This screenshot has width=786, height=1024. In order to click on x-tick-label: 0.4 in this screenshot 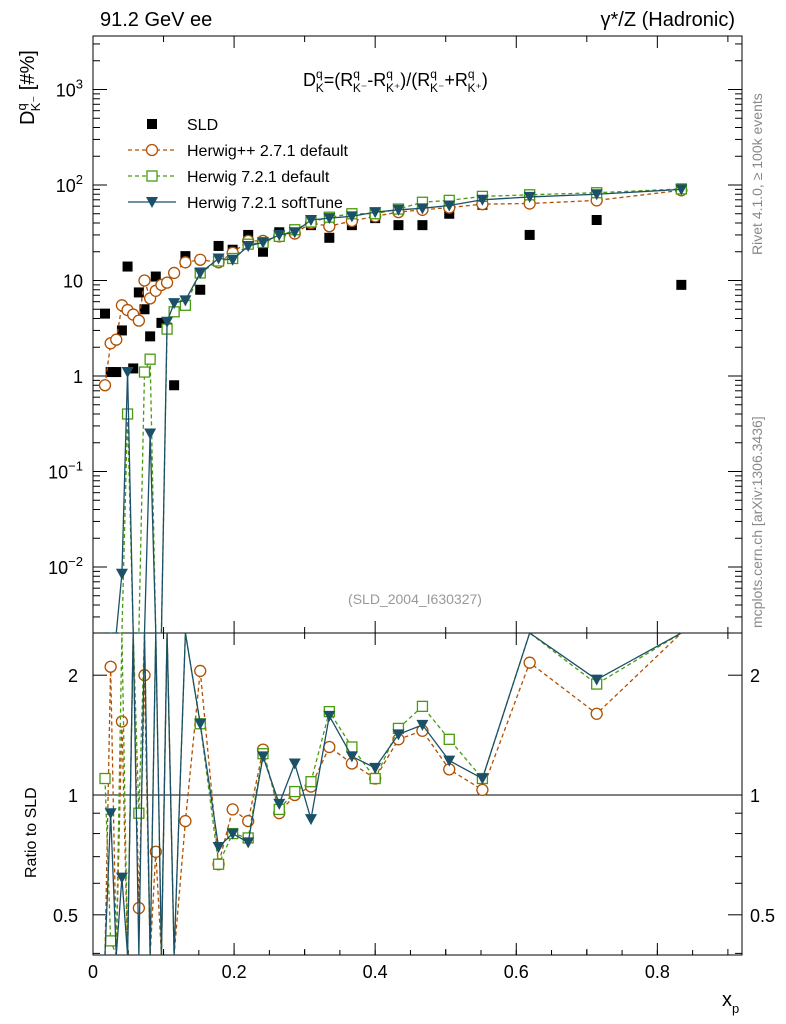, I will do `click(375, 972)`.